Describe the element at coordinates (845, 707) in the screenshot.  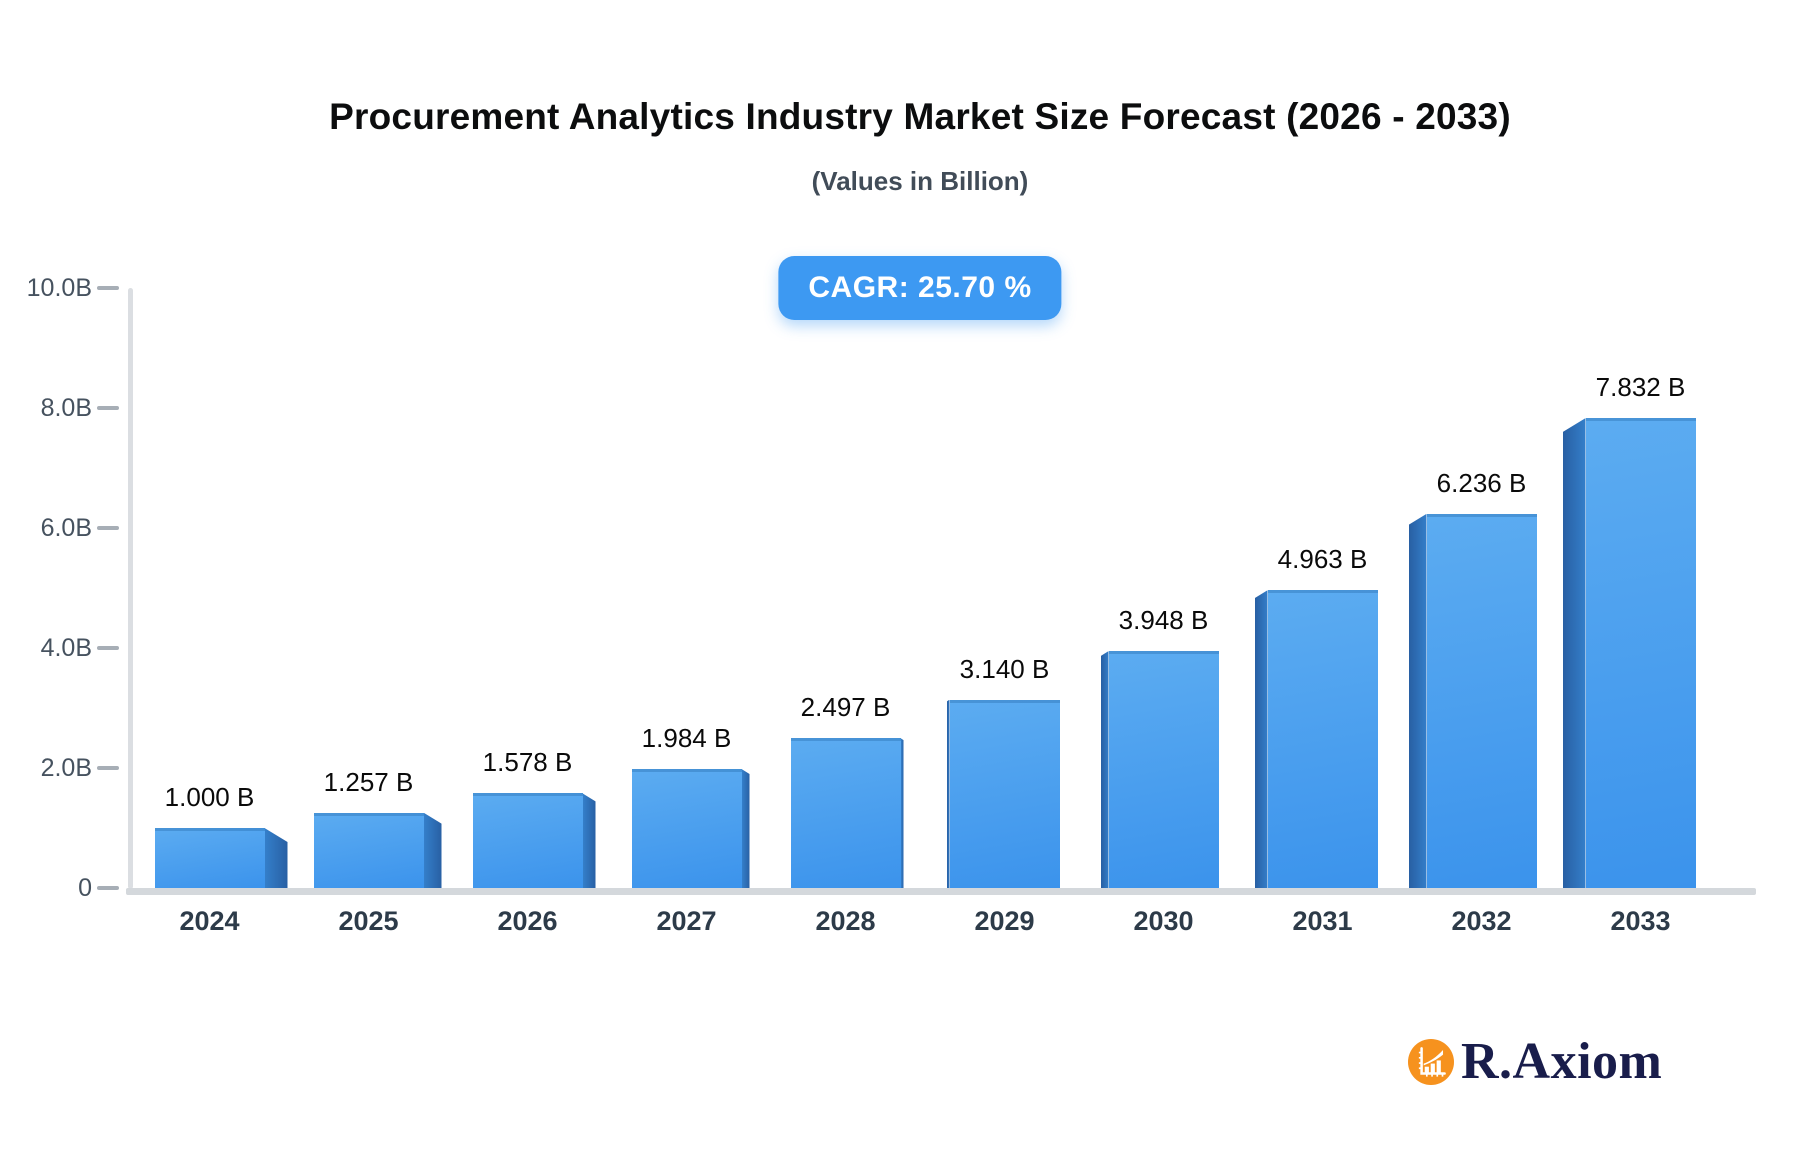
I see `bar-value-label: 2.497 B` at that location.